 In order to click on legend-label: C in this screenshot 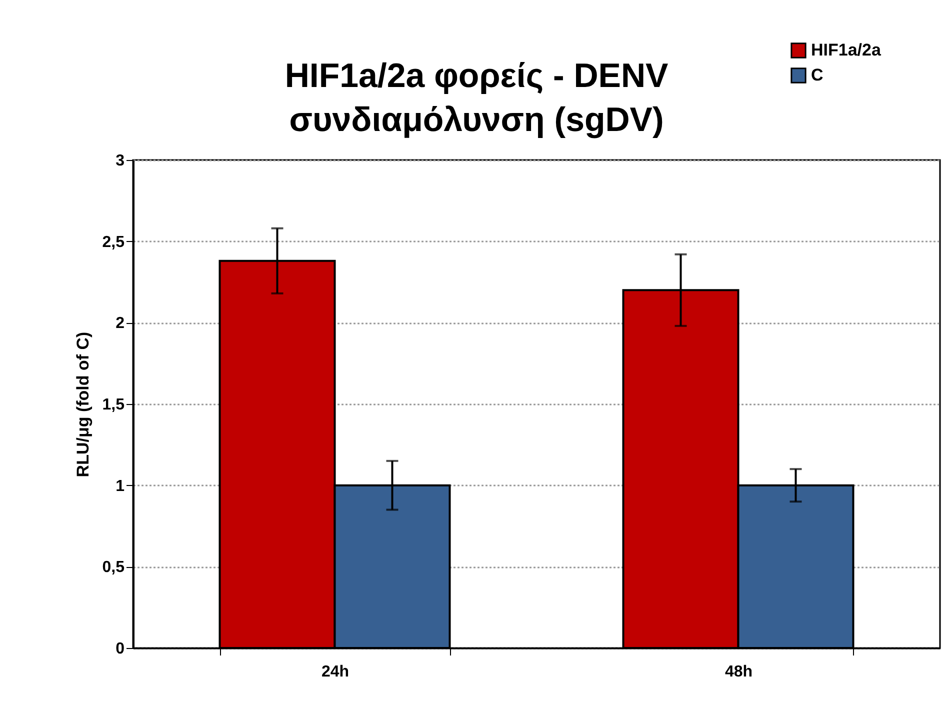, I will do `click(817, 75)`.